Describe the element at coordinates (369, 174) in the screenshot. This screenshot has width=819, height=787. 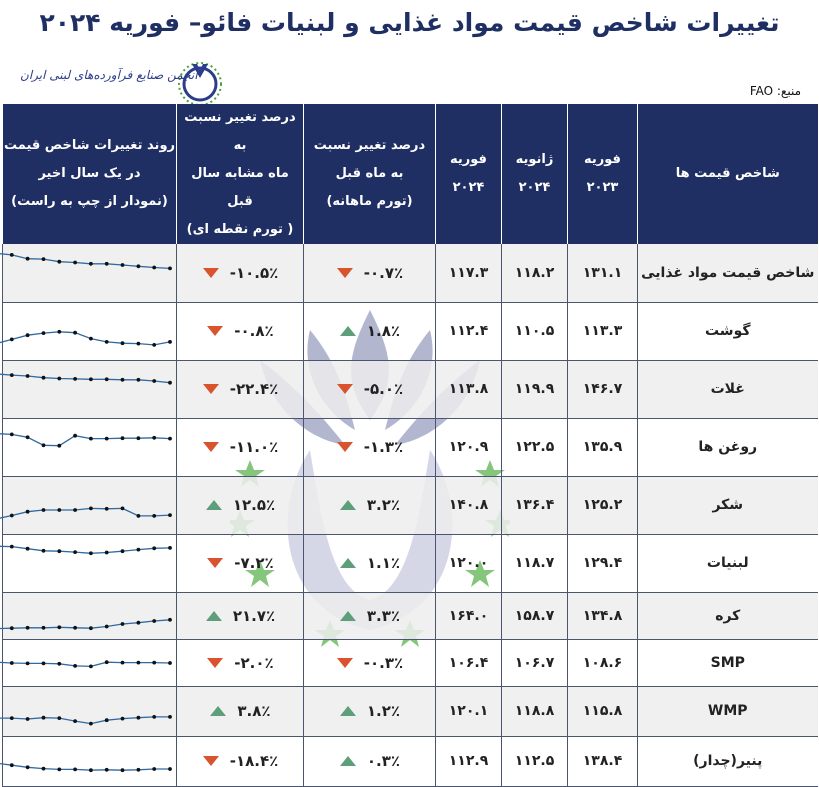
I see `header-mom-change: درصد تغییر نسبت به ماه قبل (تورم ماهانه)` at that location.